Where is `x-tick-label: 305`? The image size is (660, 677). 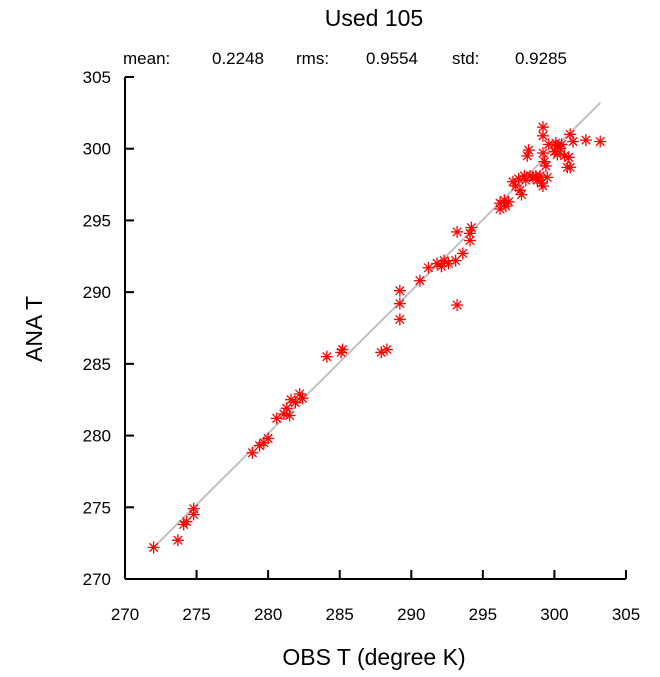 x-tick-label: 305 is located at coordinates (626, 614).